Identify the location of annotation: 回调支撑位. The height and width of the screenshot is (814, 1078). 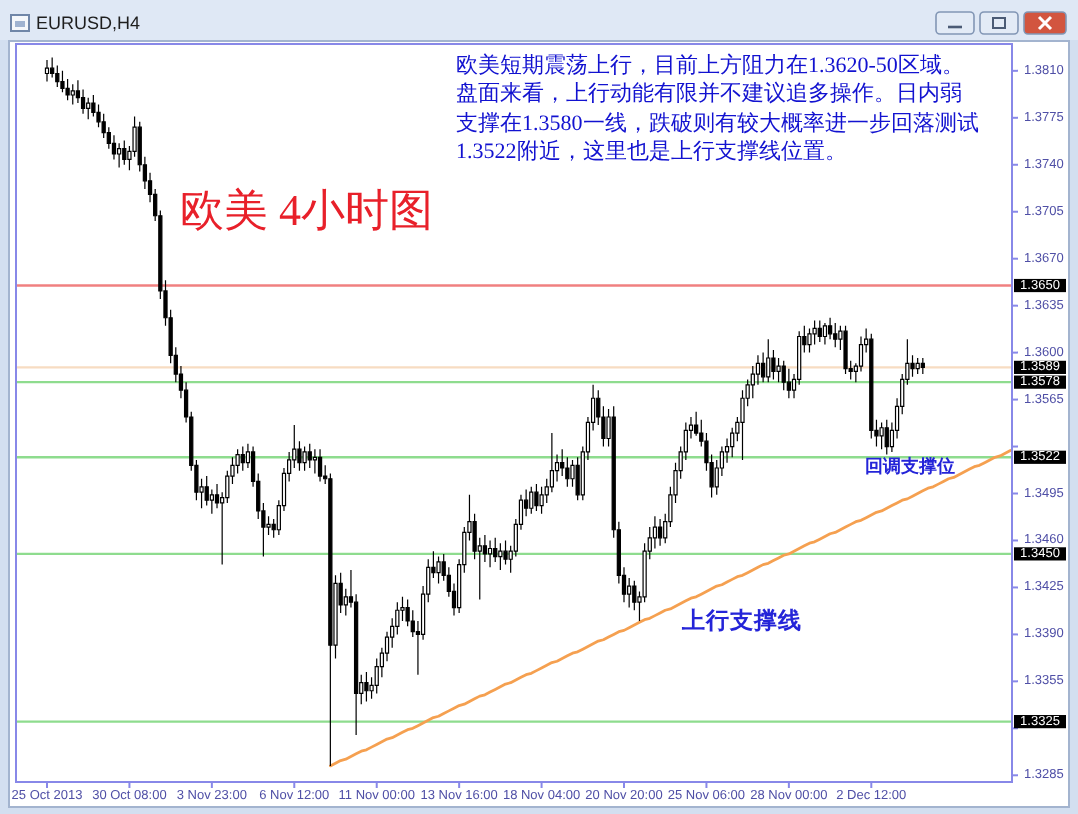
(910, 466).